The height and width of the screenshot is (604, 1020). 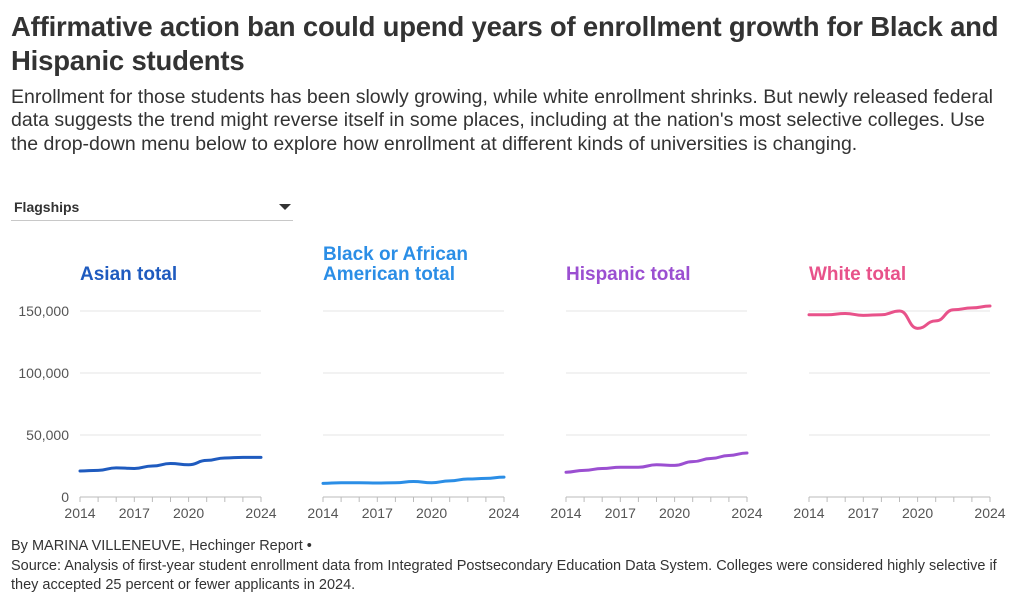 What do you see at coordinates (65, 497) in the screenshot?
I see `y-tick-label: 0` at bounding box center [65, 497].